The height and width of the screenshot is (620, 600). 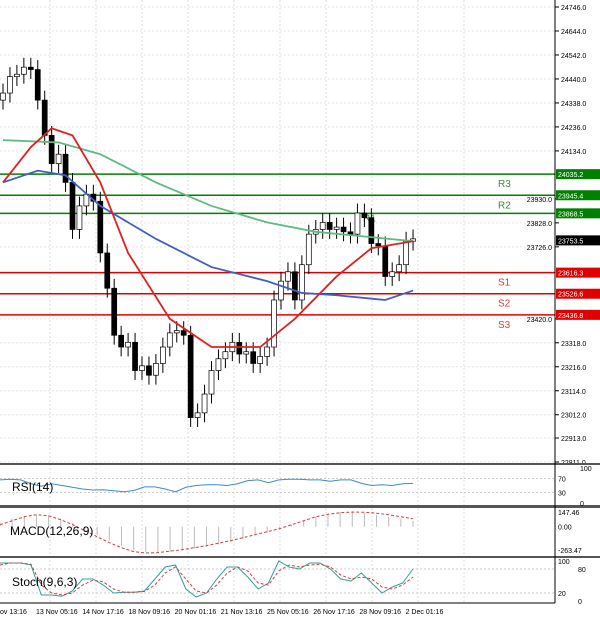 What do you see at coordinates (586, 469) in the screenshot?
I see `rsi-tick: 100` at bounding box center [586, 469].